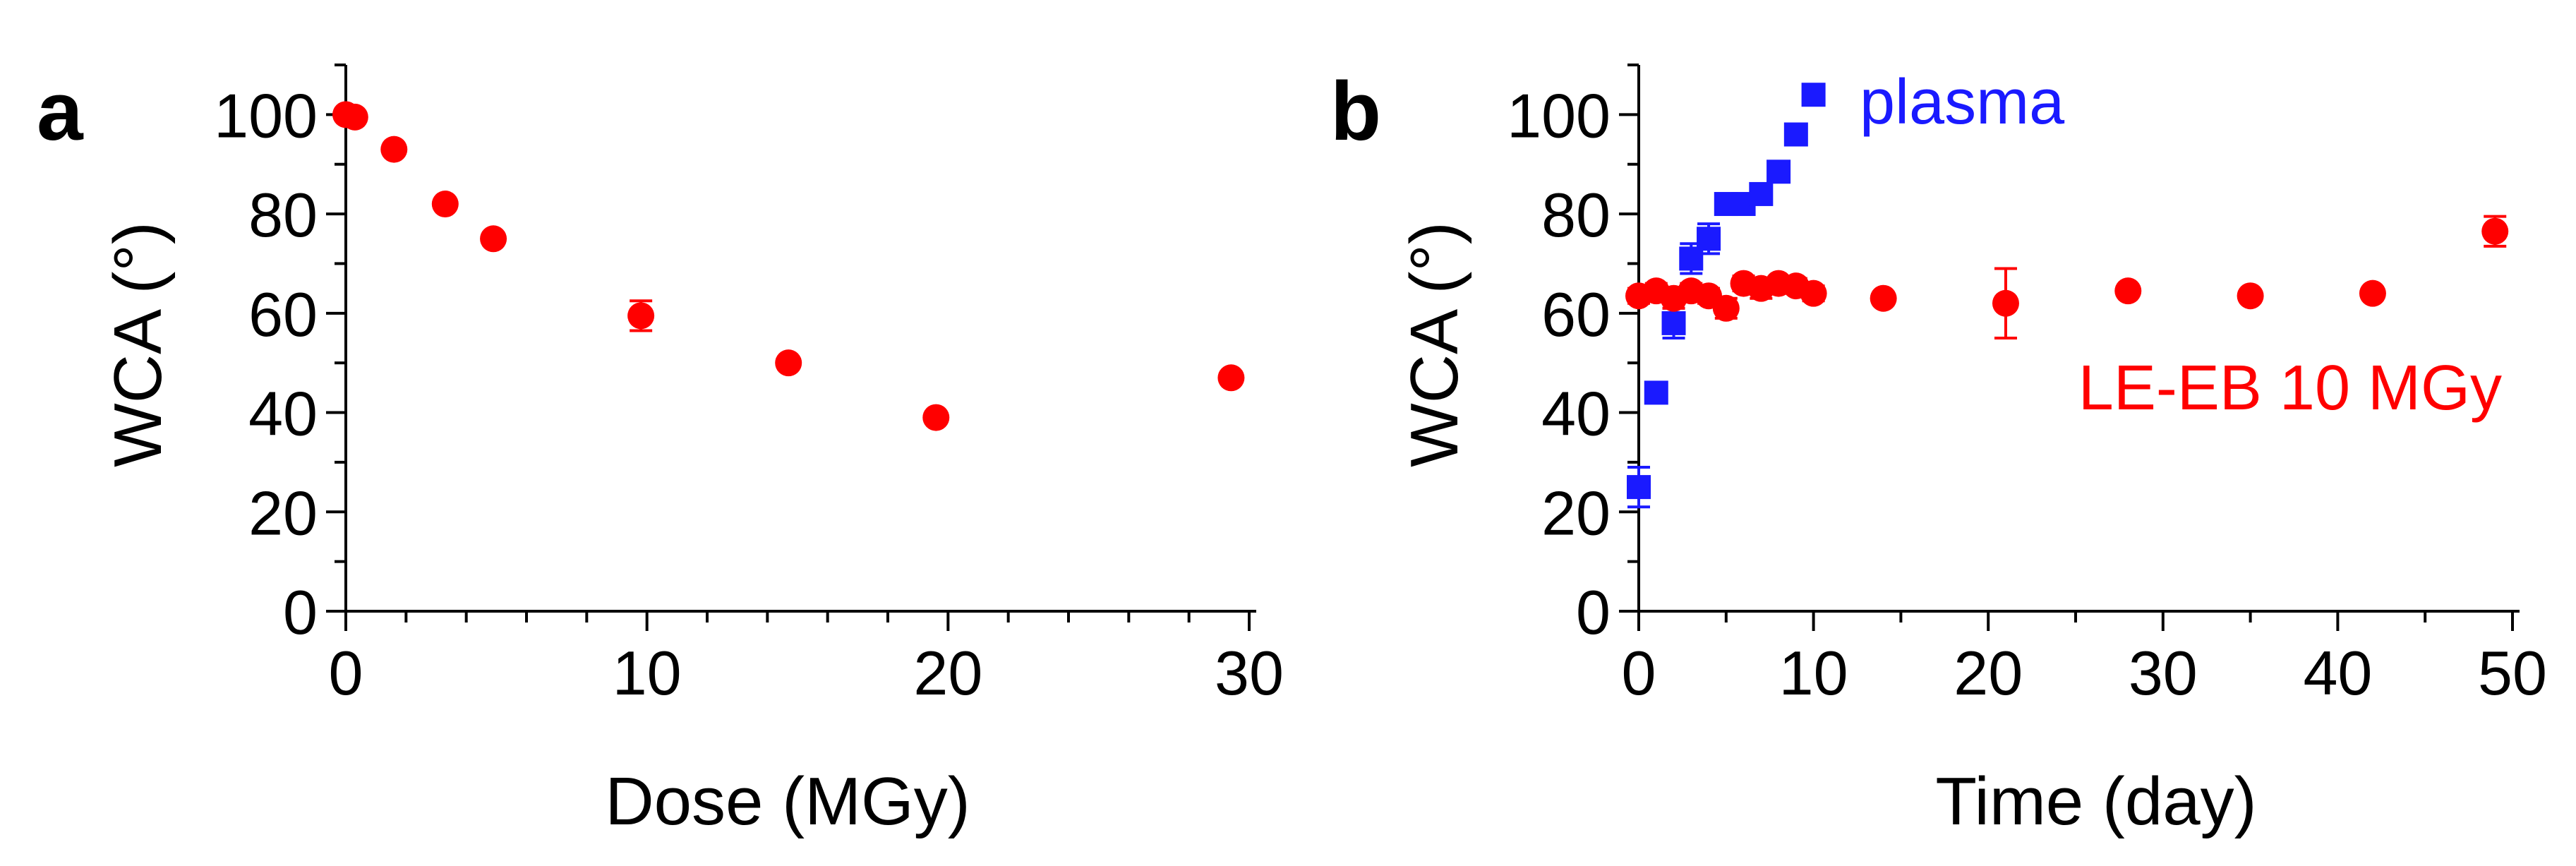  Describe the element at coordinates (1639, 673) in the screenshot. I see `panel-b-x-tick-label: 0` at that location.